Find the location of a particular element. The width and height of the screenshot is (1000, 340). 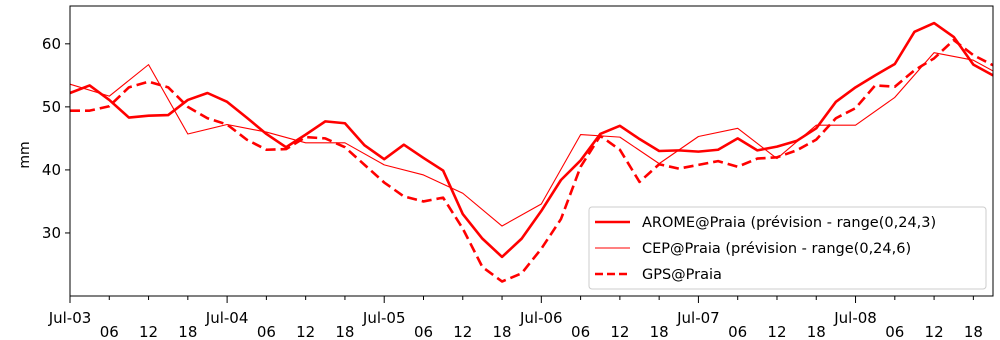

y-tick-label: 40 is located at coordinates (51, 170).